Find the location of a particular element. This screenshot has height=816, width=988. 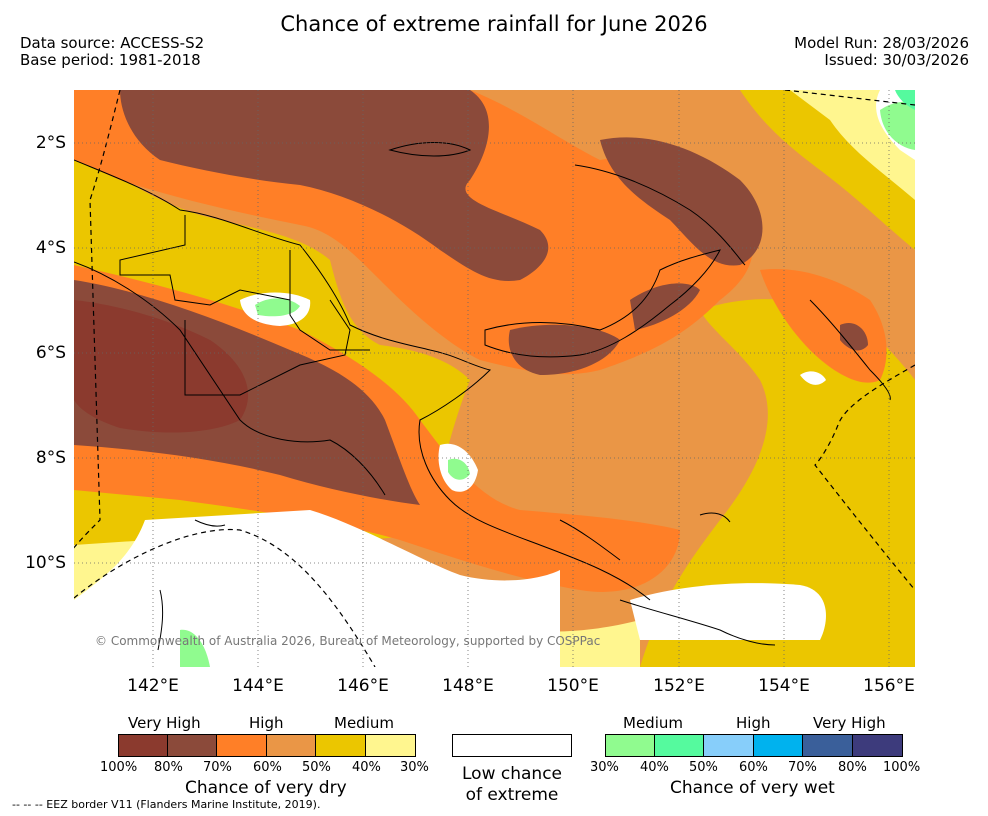

wet-pct-100: 100% is located at coordinates (902, 767).